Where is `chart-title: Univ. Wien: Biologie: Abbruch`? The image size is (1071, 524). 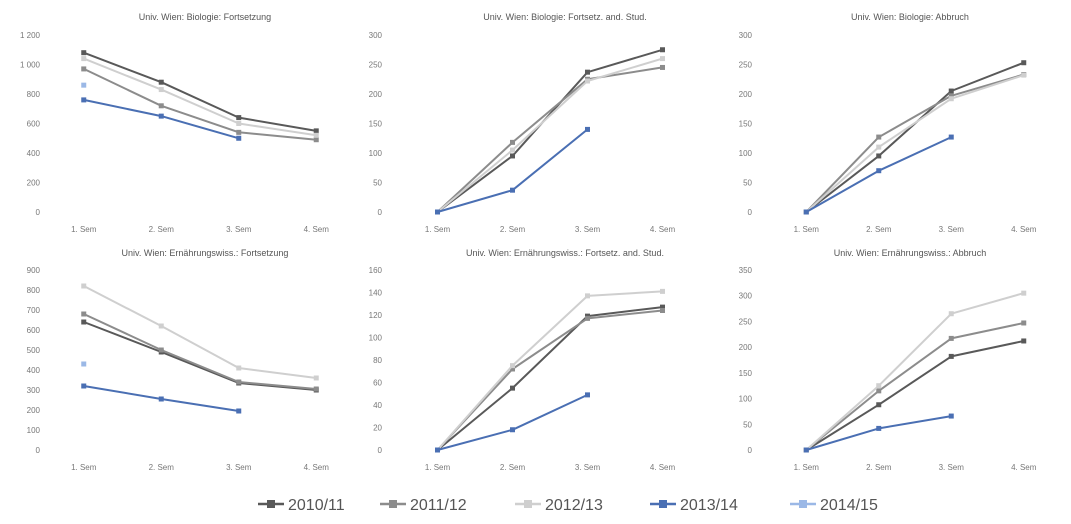 chart-title: Univ. Wien: Biologie: Abbruch is located at coordinates (910, 17).